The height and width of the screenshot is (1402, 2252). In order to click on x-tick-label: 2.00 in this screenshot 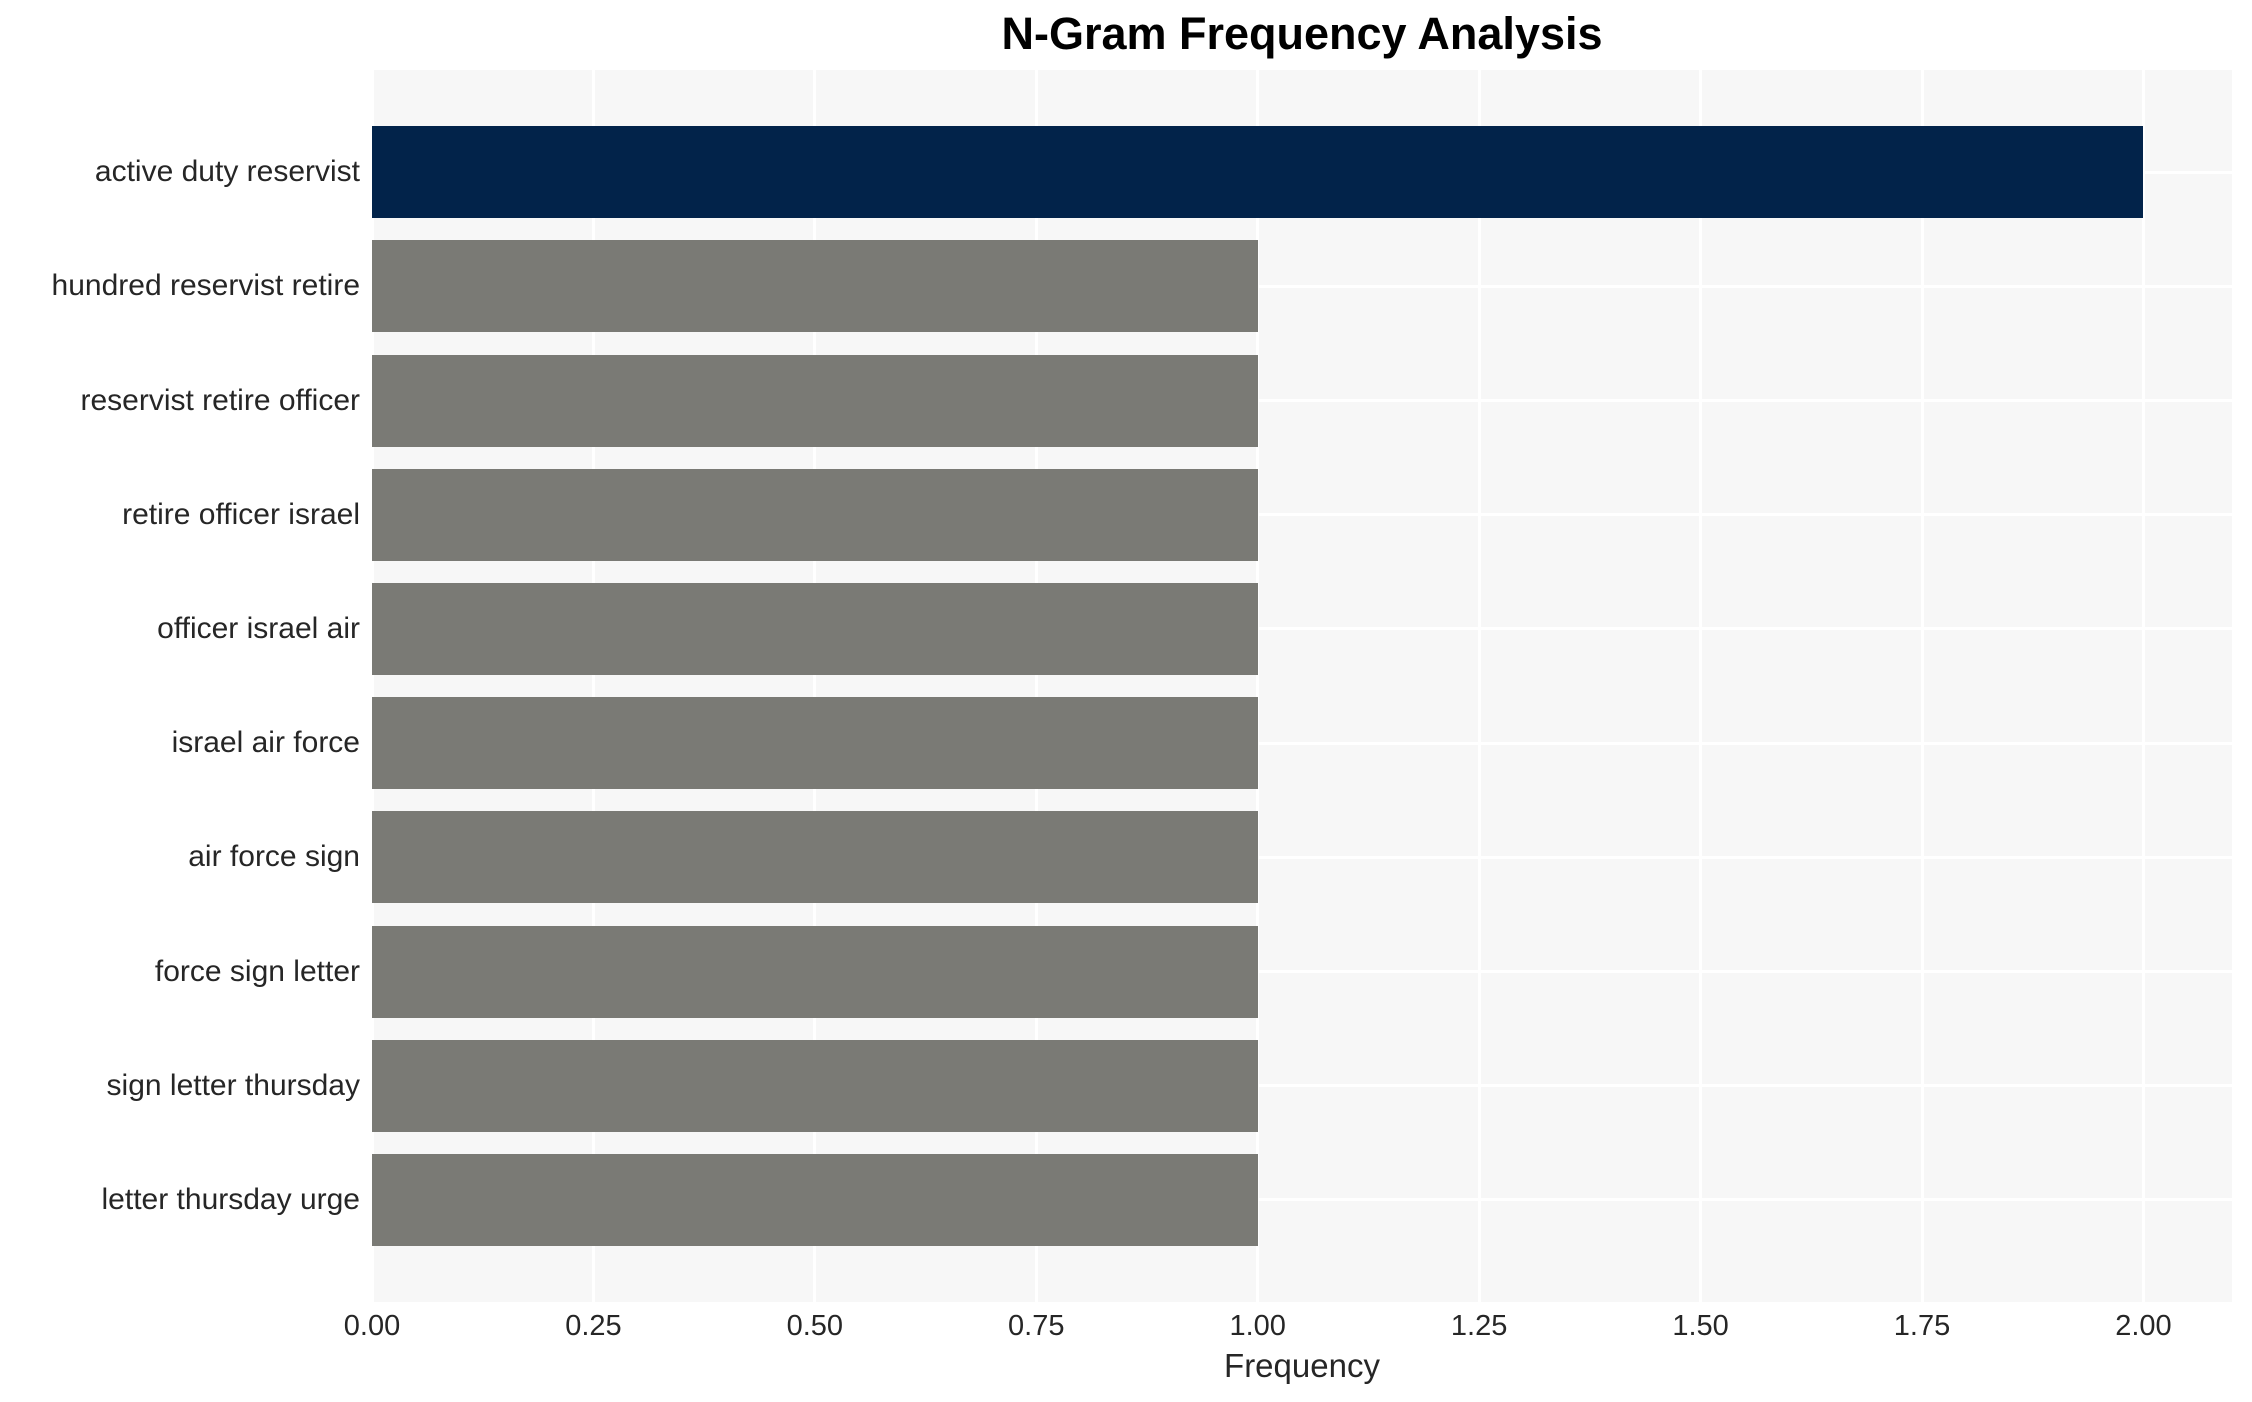, I will do `click(2143, 1326)`.